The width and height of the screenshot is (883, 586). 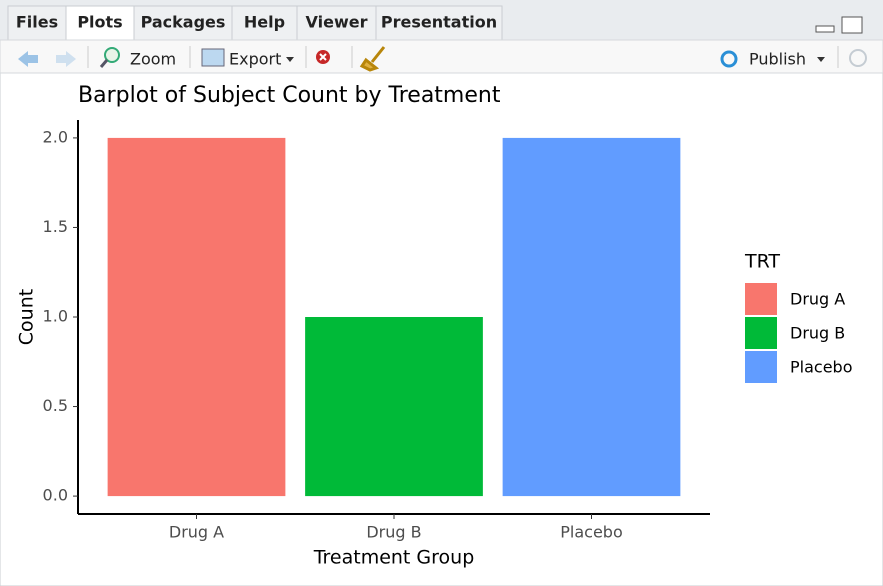 I want to click on tab-group: Files Plots Packages Help Viewer Presentation, so click(x=255, y=23).